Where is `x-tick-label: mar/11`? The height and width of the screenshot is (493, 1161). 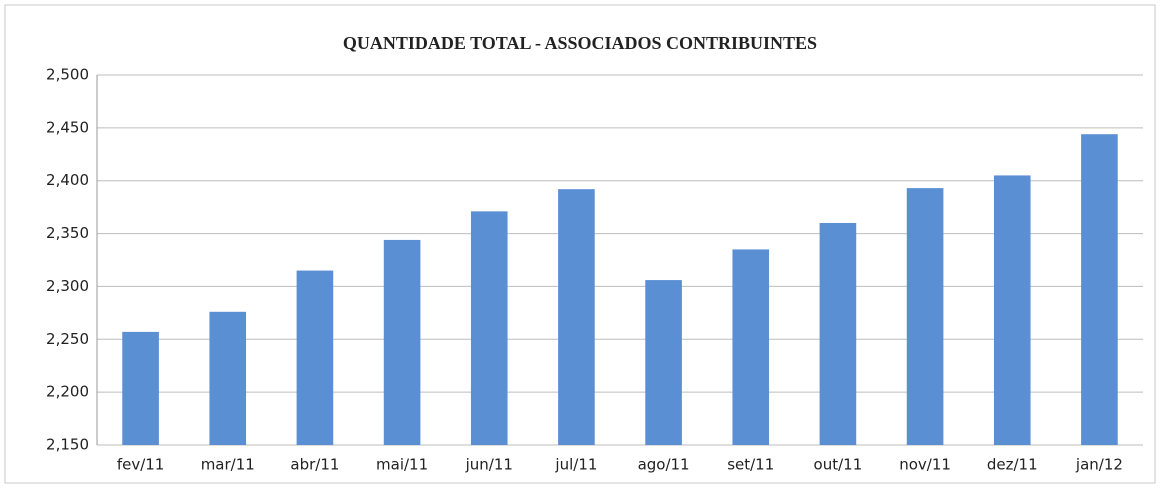 x-tick-label: mar/11 is located at coordinates (228, 465).